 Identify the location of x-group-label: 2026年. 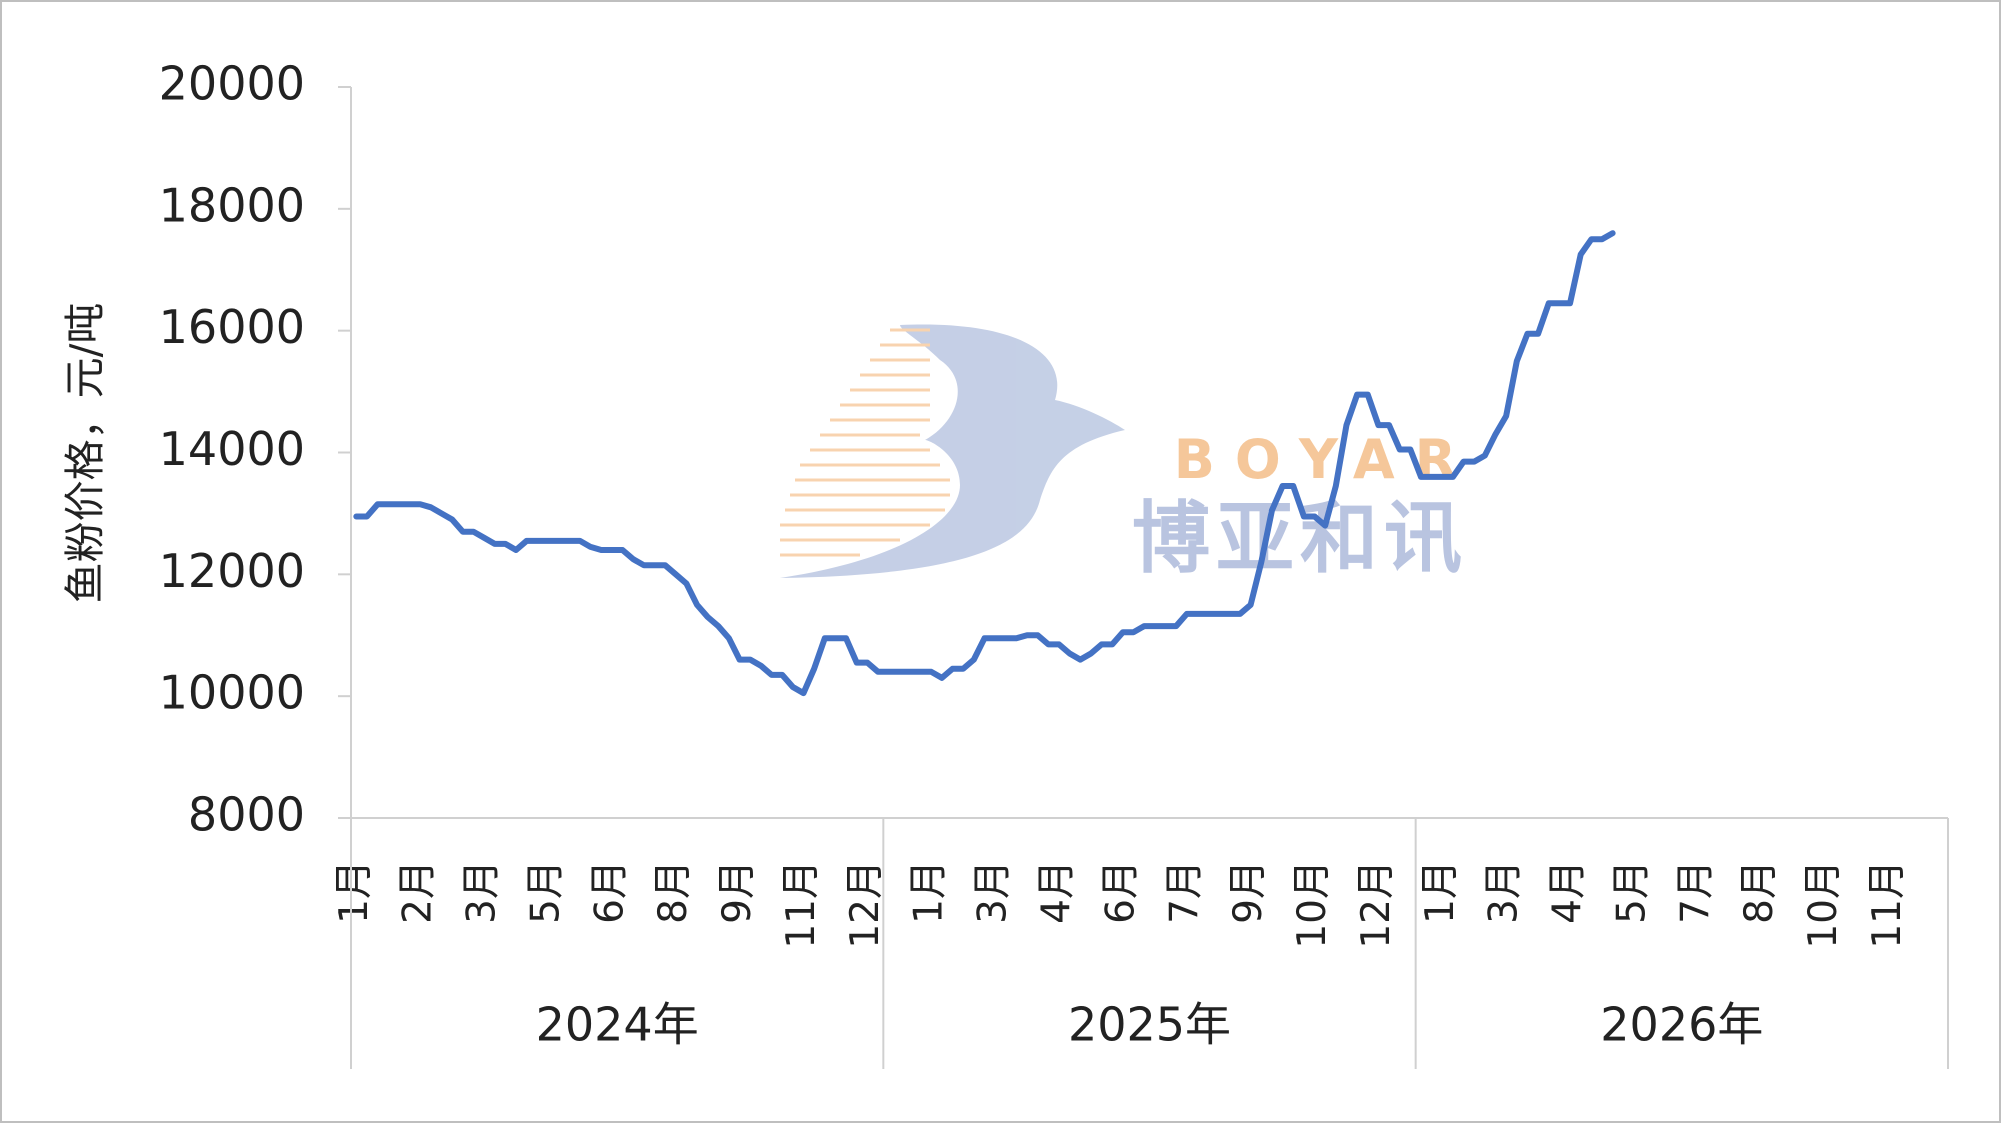
(1681, 1025).